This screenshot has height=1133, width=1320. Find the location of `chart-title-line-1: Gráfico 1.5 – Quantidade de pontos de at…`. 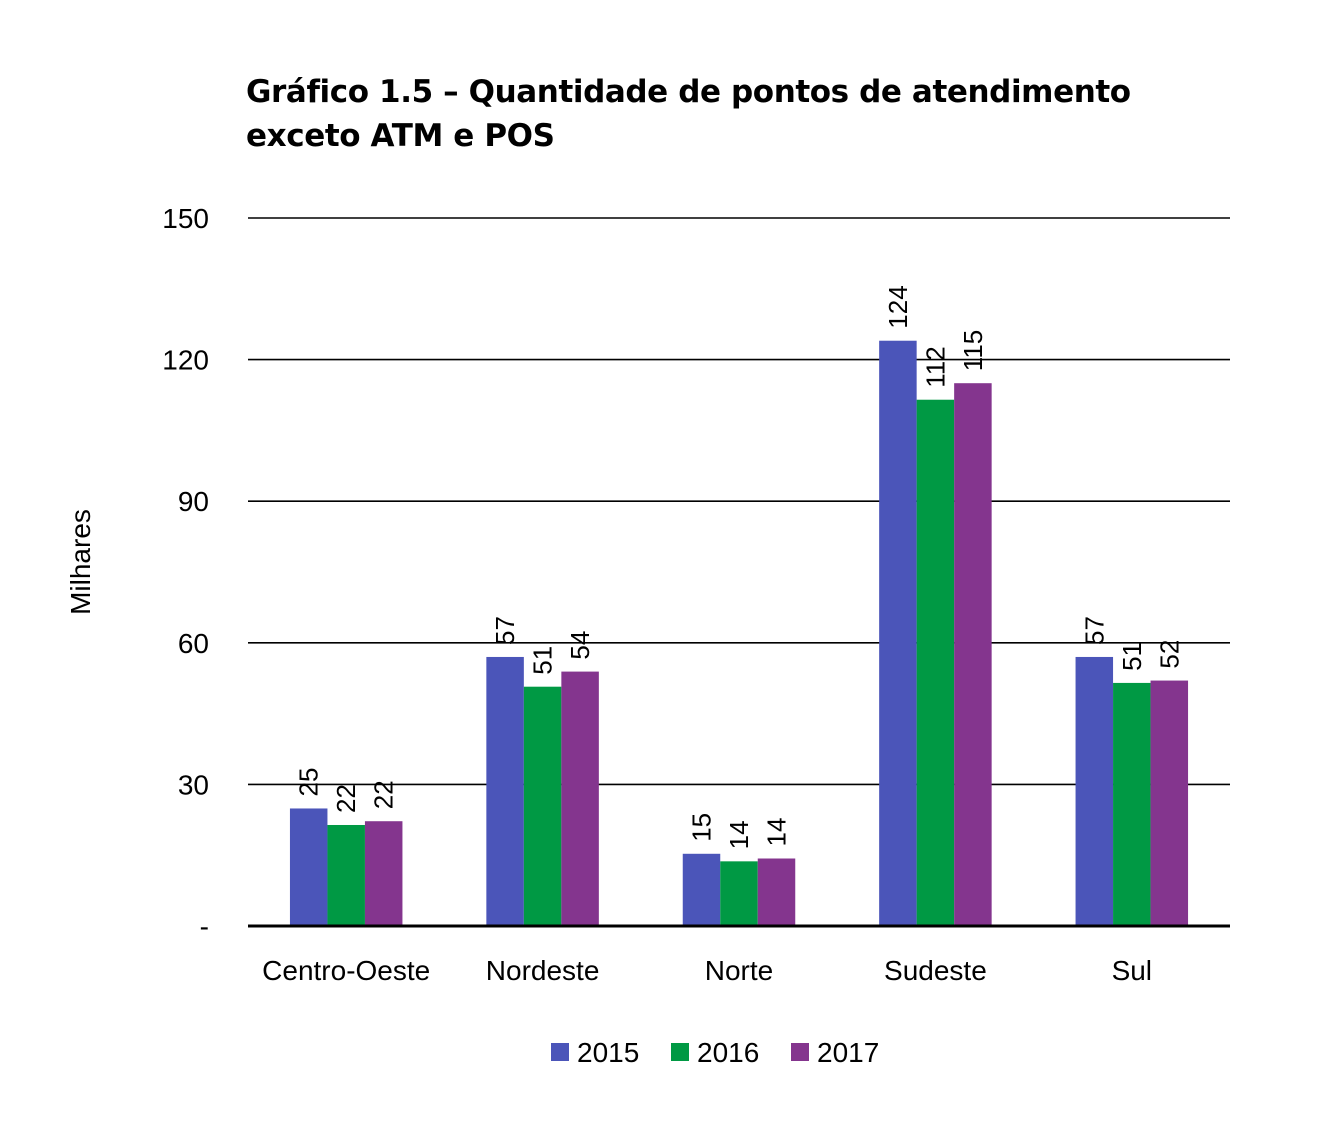

chart-title-line-1: Gráfico 1.5 – Quantidade de pontos de at… is located at coordinates (688, 92).